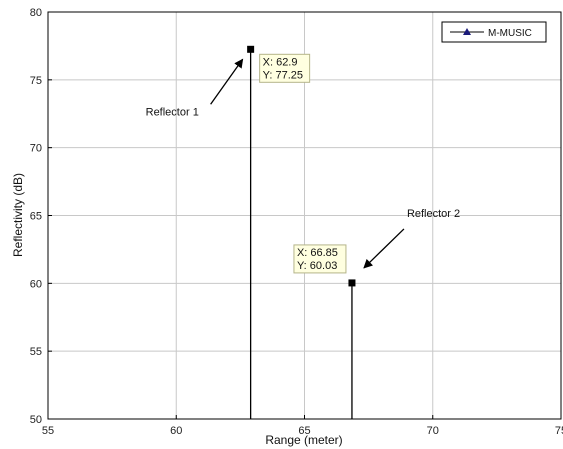  What do you see at coordinates (36, 420) in the screenshot?
I see `y-tick-label: 50` at bounding box center [36, 420].